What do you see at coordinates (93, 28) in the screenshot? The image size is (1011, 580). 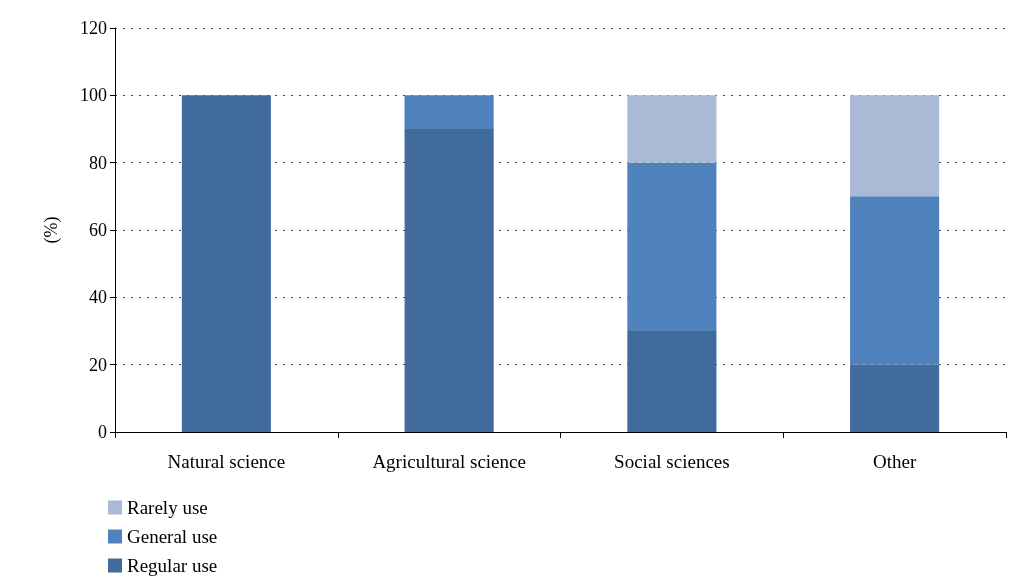 I see `y-tick-label: 120` at bounding box center [93, 28].